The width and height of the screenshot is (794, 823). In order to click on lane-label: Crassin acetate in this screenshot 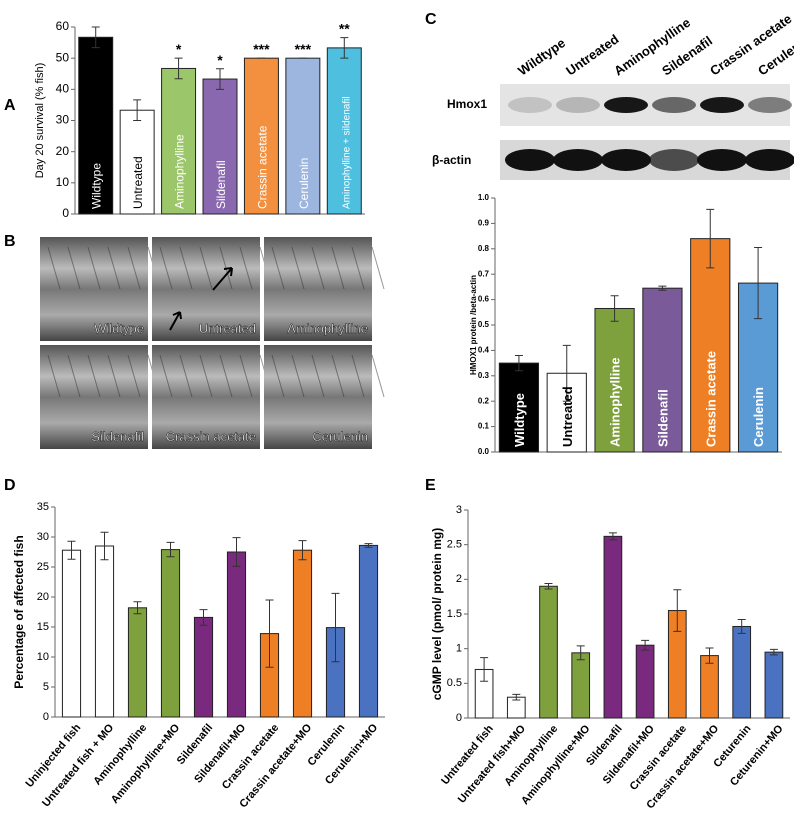, I will do `click(750, 44)`.